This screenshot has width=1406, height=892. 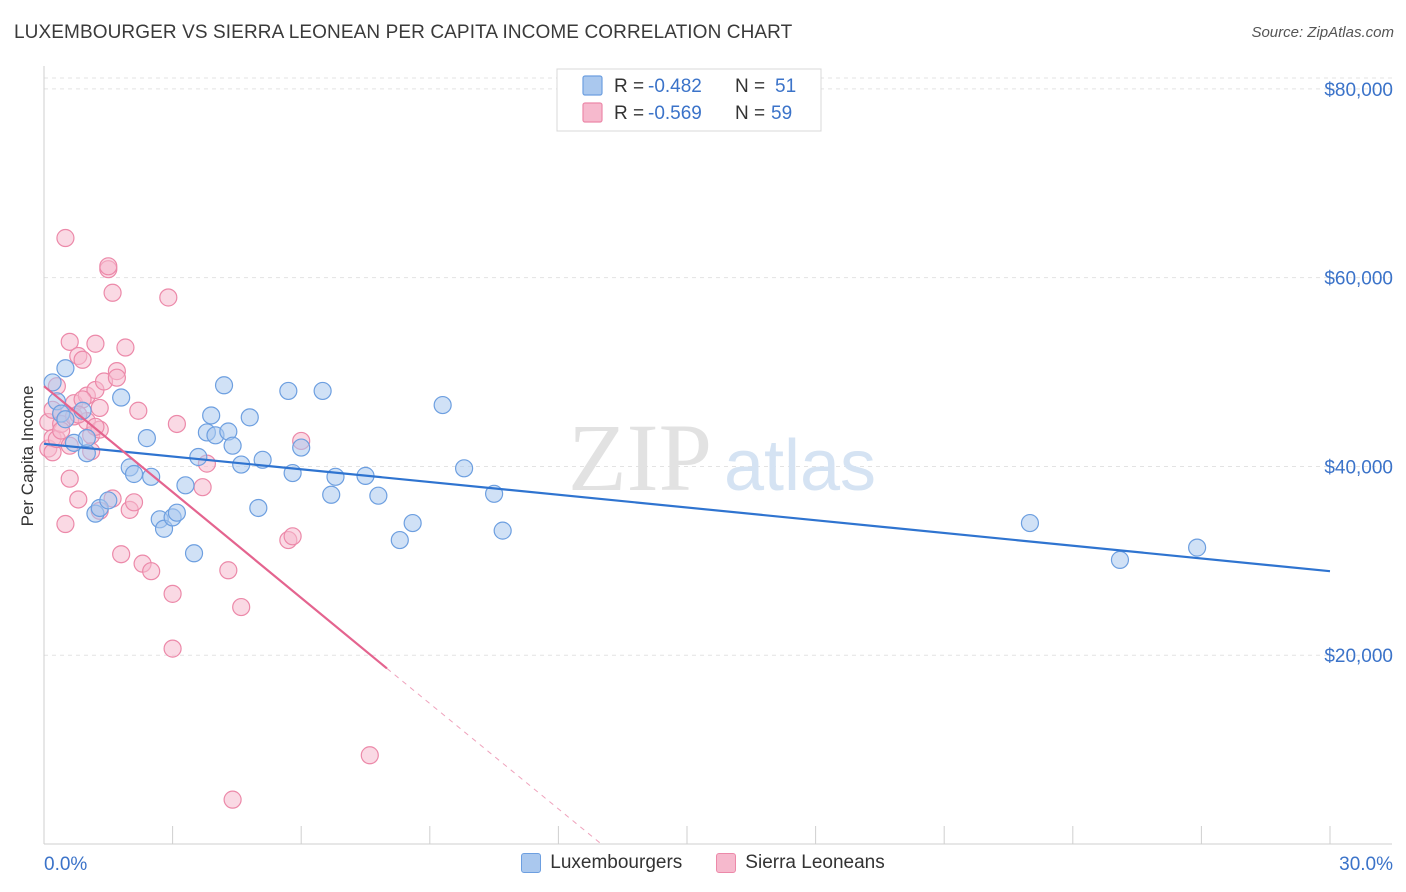 What do you see at coordinates (1366, 864) in the screenshot?
I see `x-tick-label-max: 30.0%` at bounding box center [1366, 864].